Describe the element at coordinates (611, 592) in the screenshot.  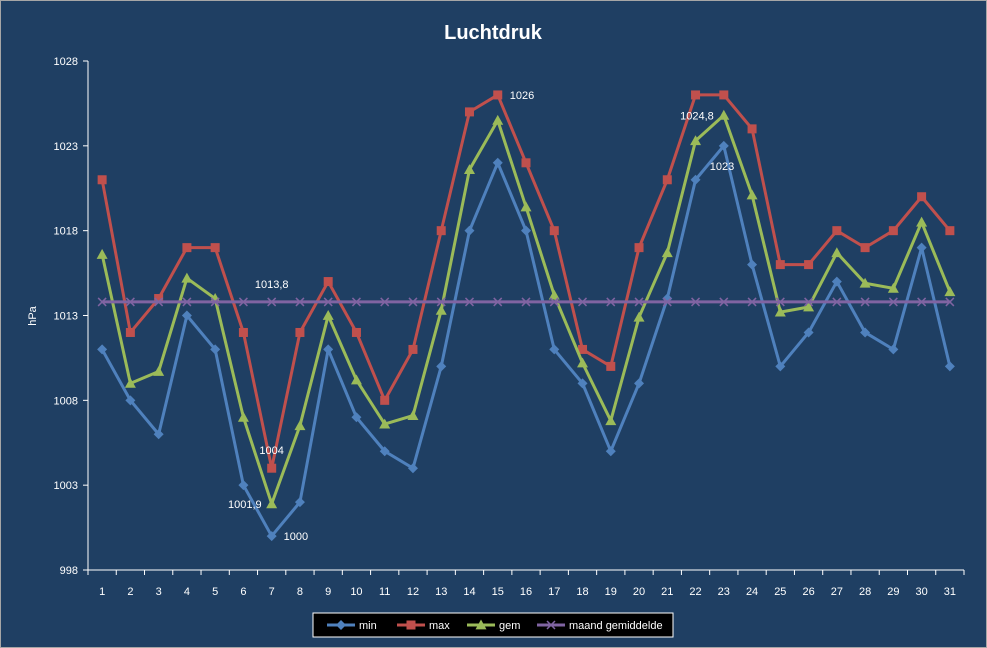
I see `x-tick-label: 19` at that location.